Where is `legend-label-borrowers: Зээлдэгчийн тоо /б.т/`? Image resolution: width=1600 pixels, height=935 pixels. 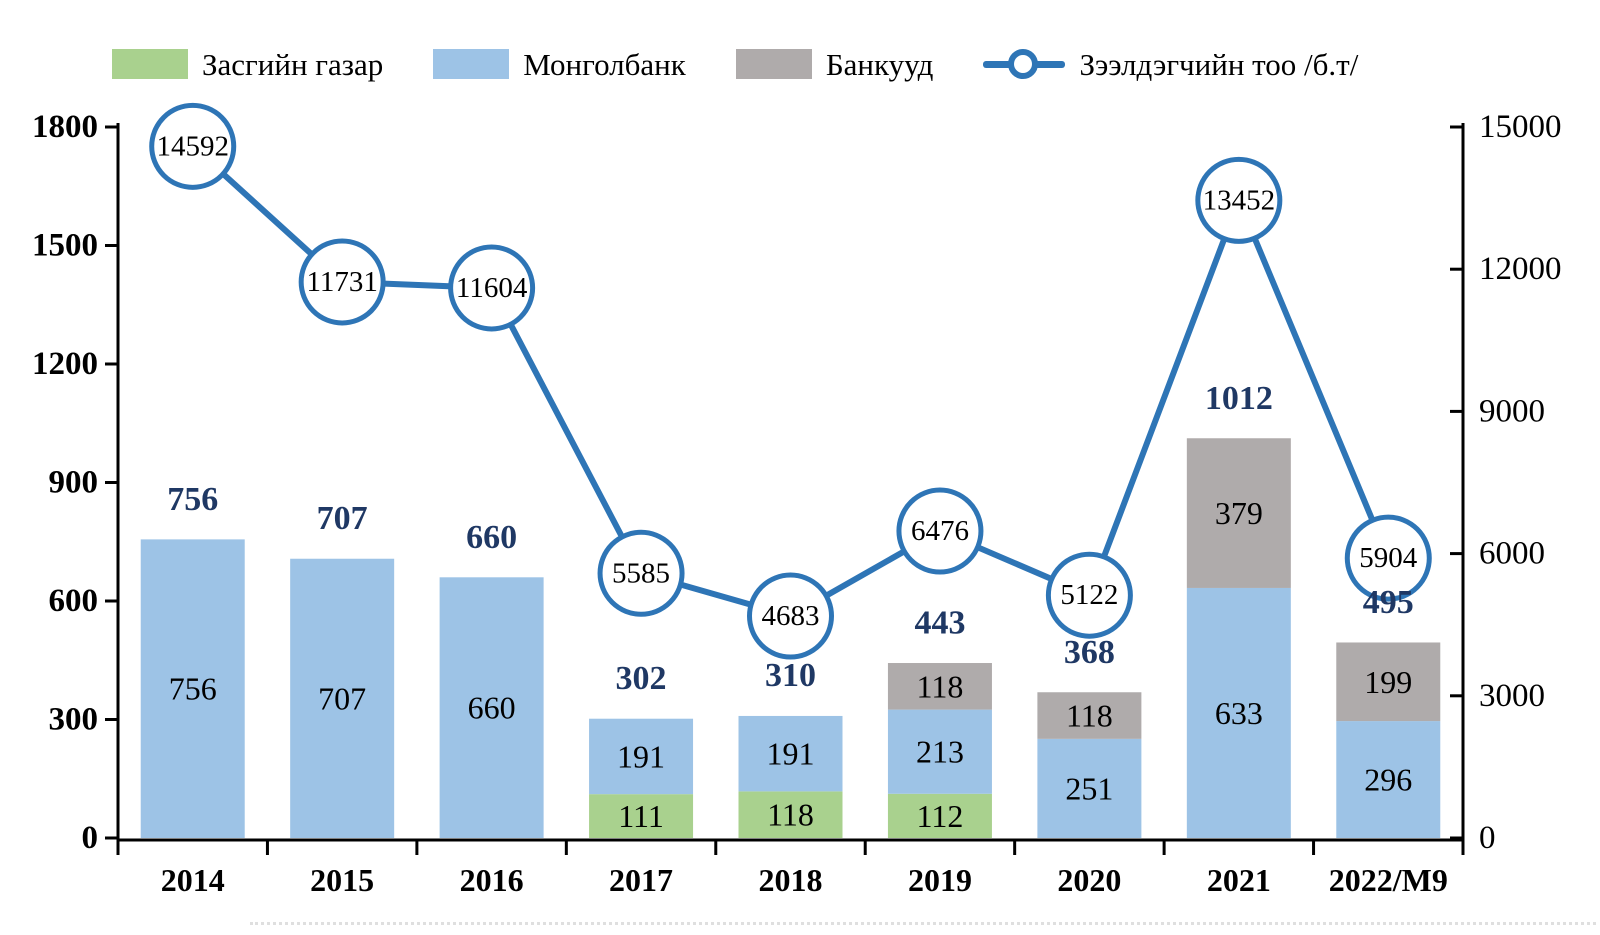 legend-label-borrowers: Зээлдэгчийн тоо /б.т/ is located at coordinates (1219, 64).